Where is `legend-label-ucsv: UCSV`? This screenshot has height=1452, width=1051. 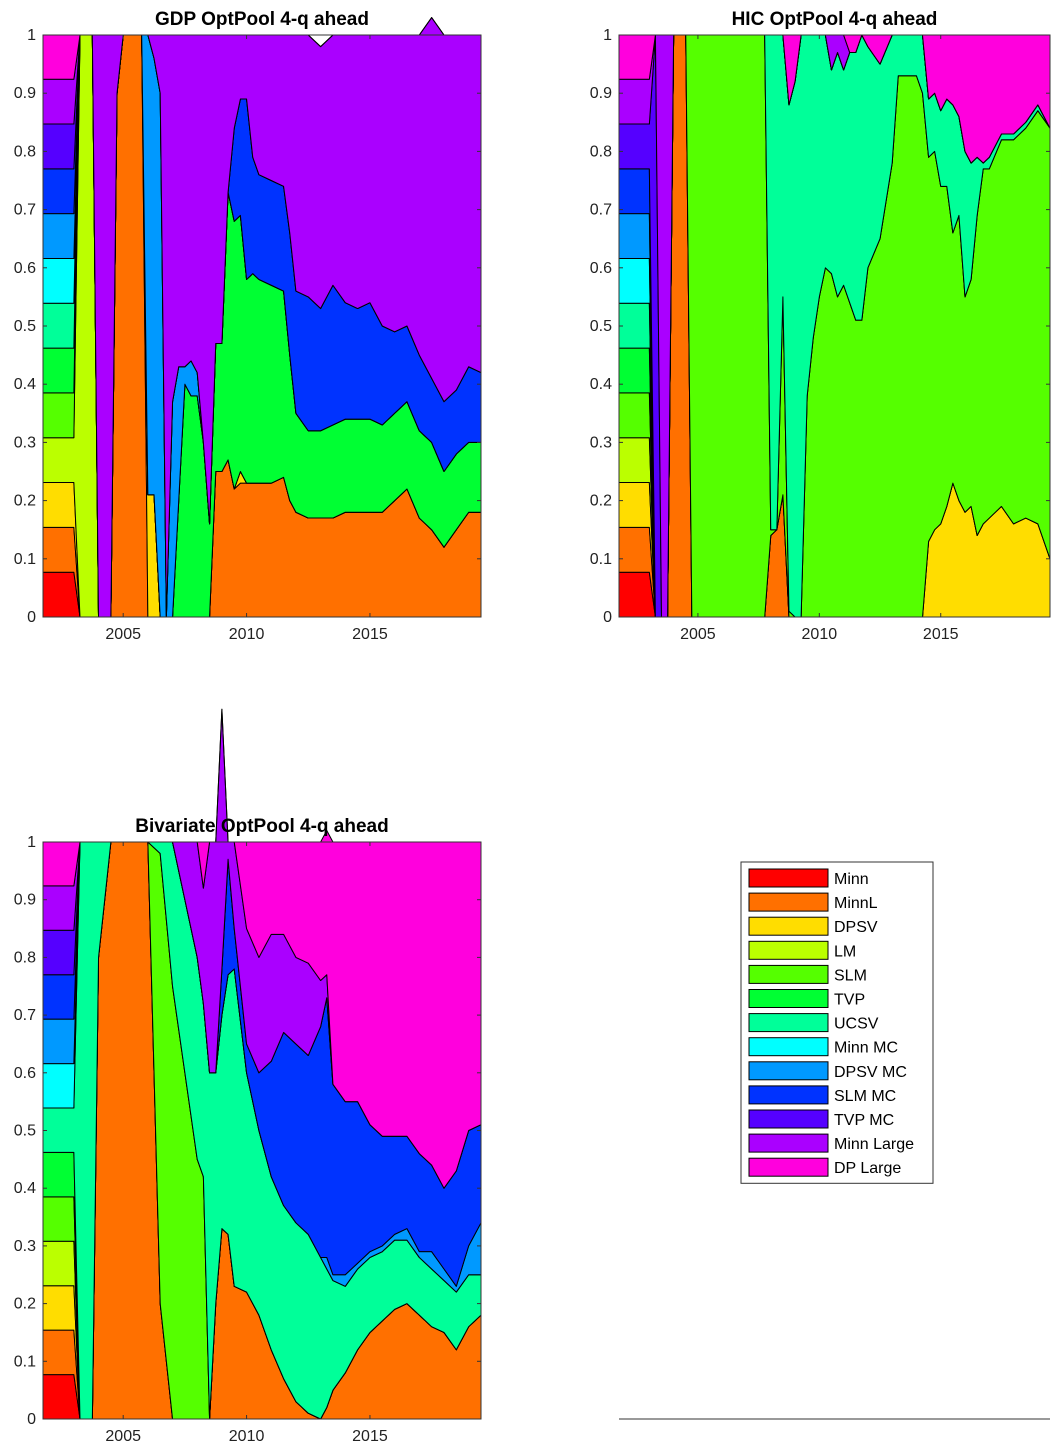
legend-label-ucsv: UCSV is located at coordinates (856, 1024).